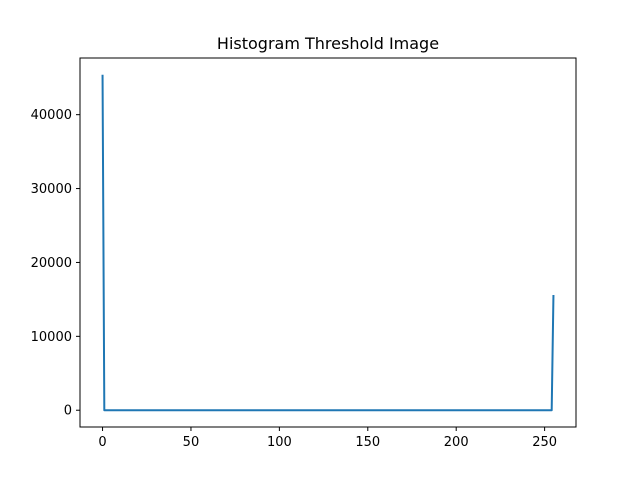  Describe the element at coordinates (51, 263) in the screenshot. I see `y-tick-label-2: 20000` at that location.